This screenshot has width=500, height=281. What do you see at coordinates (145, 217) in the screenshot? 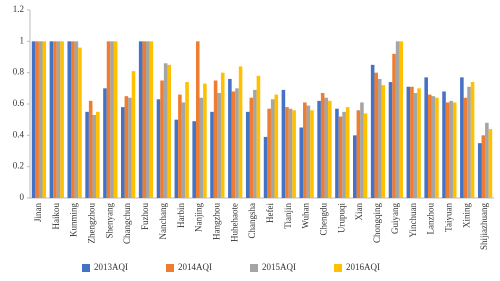
I see `x-tick-label: Fuzhou` at bounding box center [145, 217].